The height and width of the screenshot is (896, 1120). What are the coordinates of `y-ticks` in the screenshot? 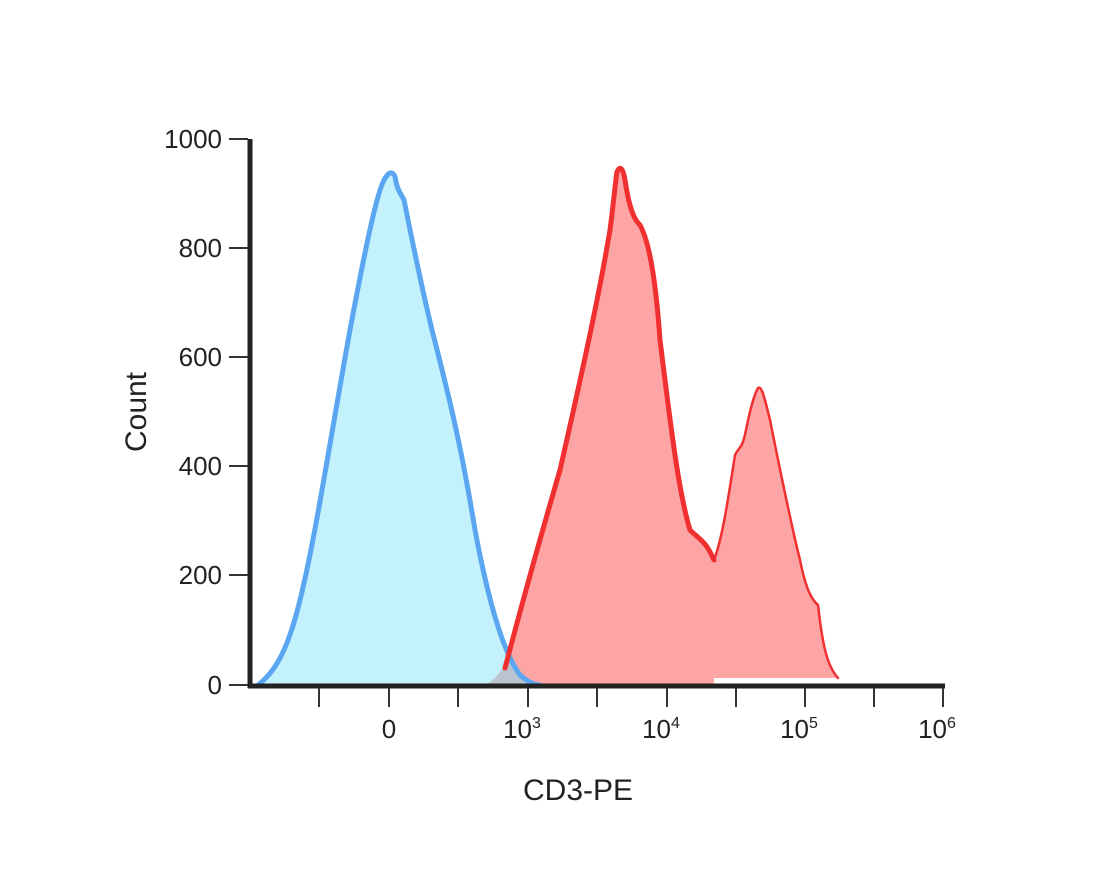 It's located at (238, 412).